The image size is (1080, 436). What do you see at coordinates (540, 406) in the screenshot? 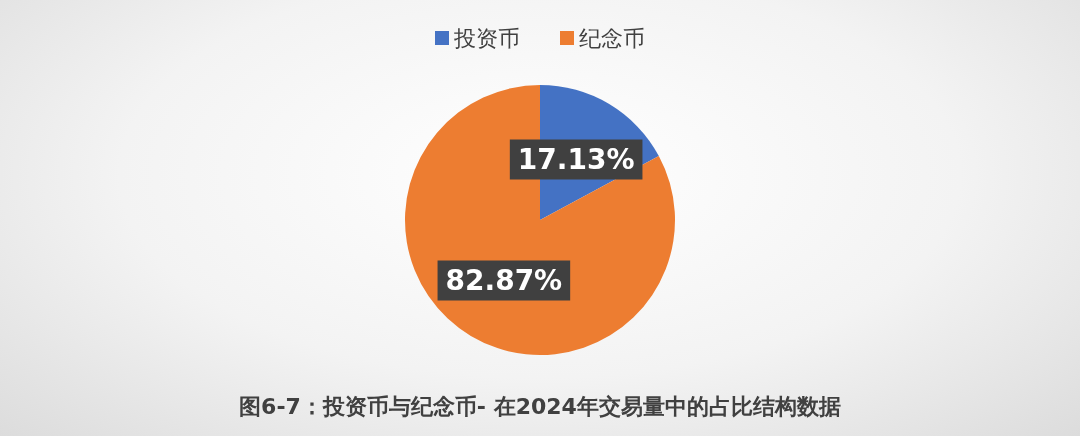
I see `text: 图6-7：投资币与纪念币- 在2024年交易量中的占比结构数据` at bounding box center [540, 406].